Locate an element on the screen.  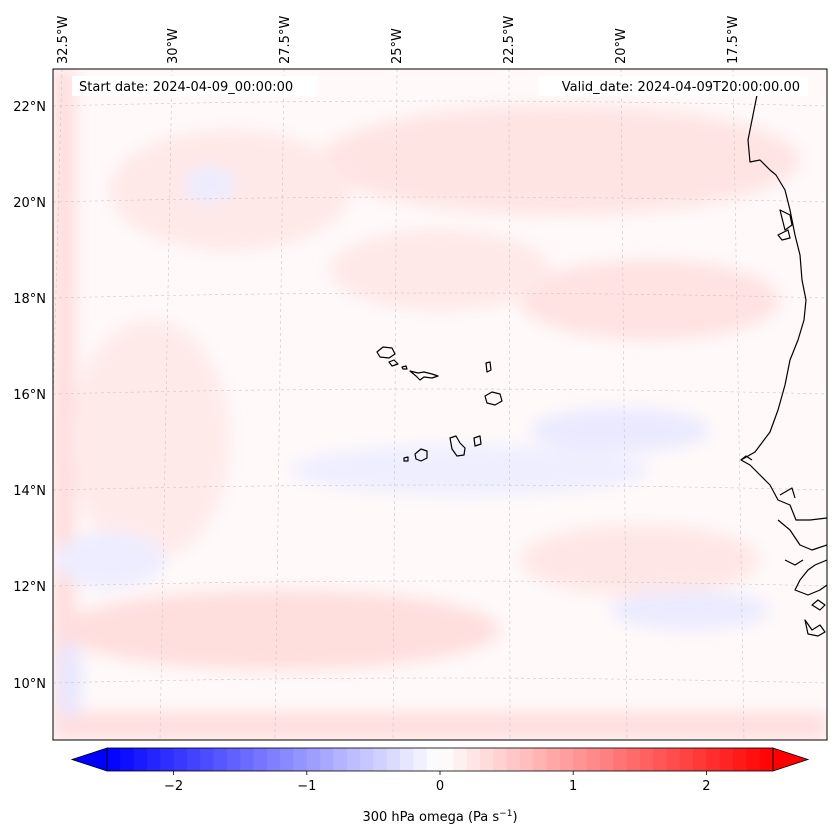
omega-positive-patch-south is located at coordinates (280, 630).